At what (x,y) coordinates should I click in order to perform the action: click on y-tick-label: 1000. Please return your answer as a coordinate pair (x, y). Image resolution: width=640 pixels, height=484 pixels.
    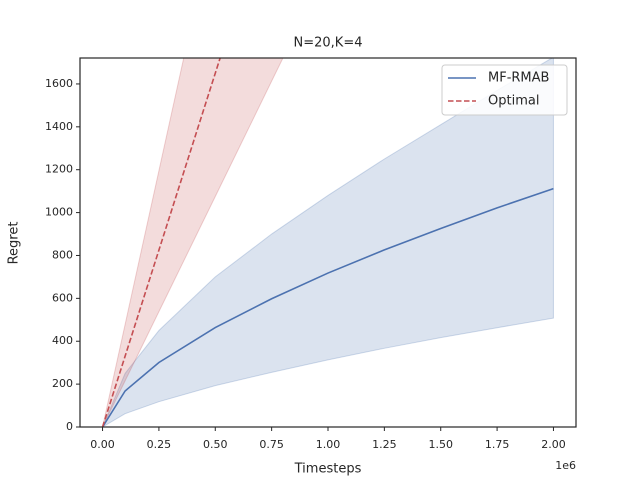
    Looking at the image, I should click on (59, 212).